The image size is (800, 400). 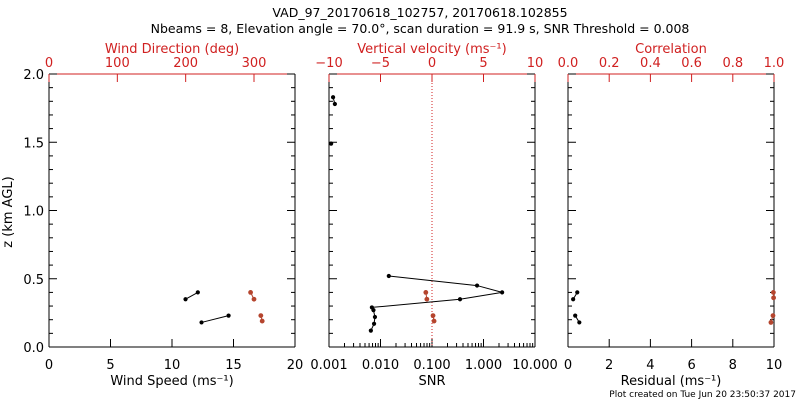 I want to click on ytick-label-4: 2.0, so click(x=33, y=75).